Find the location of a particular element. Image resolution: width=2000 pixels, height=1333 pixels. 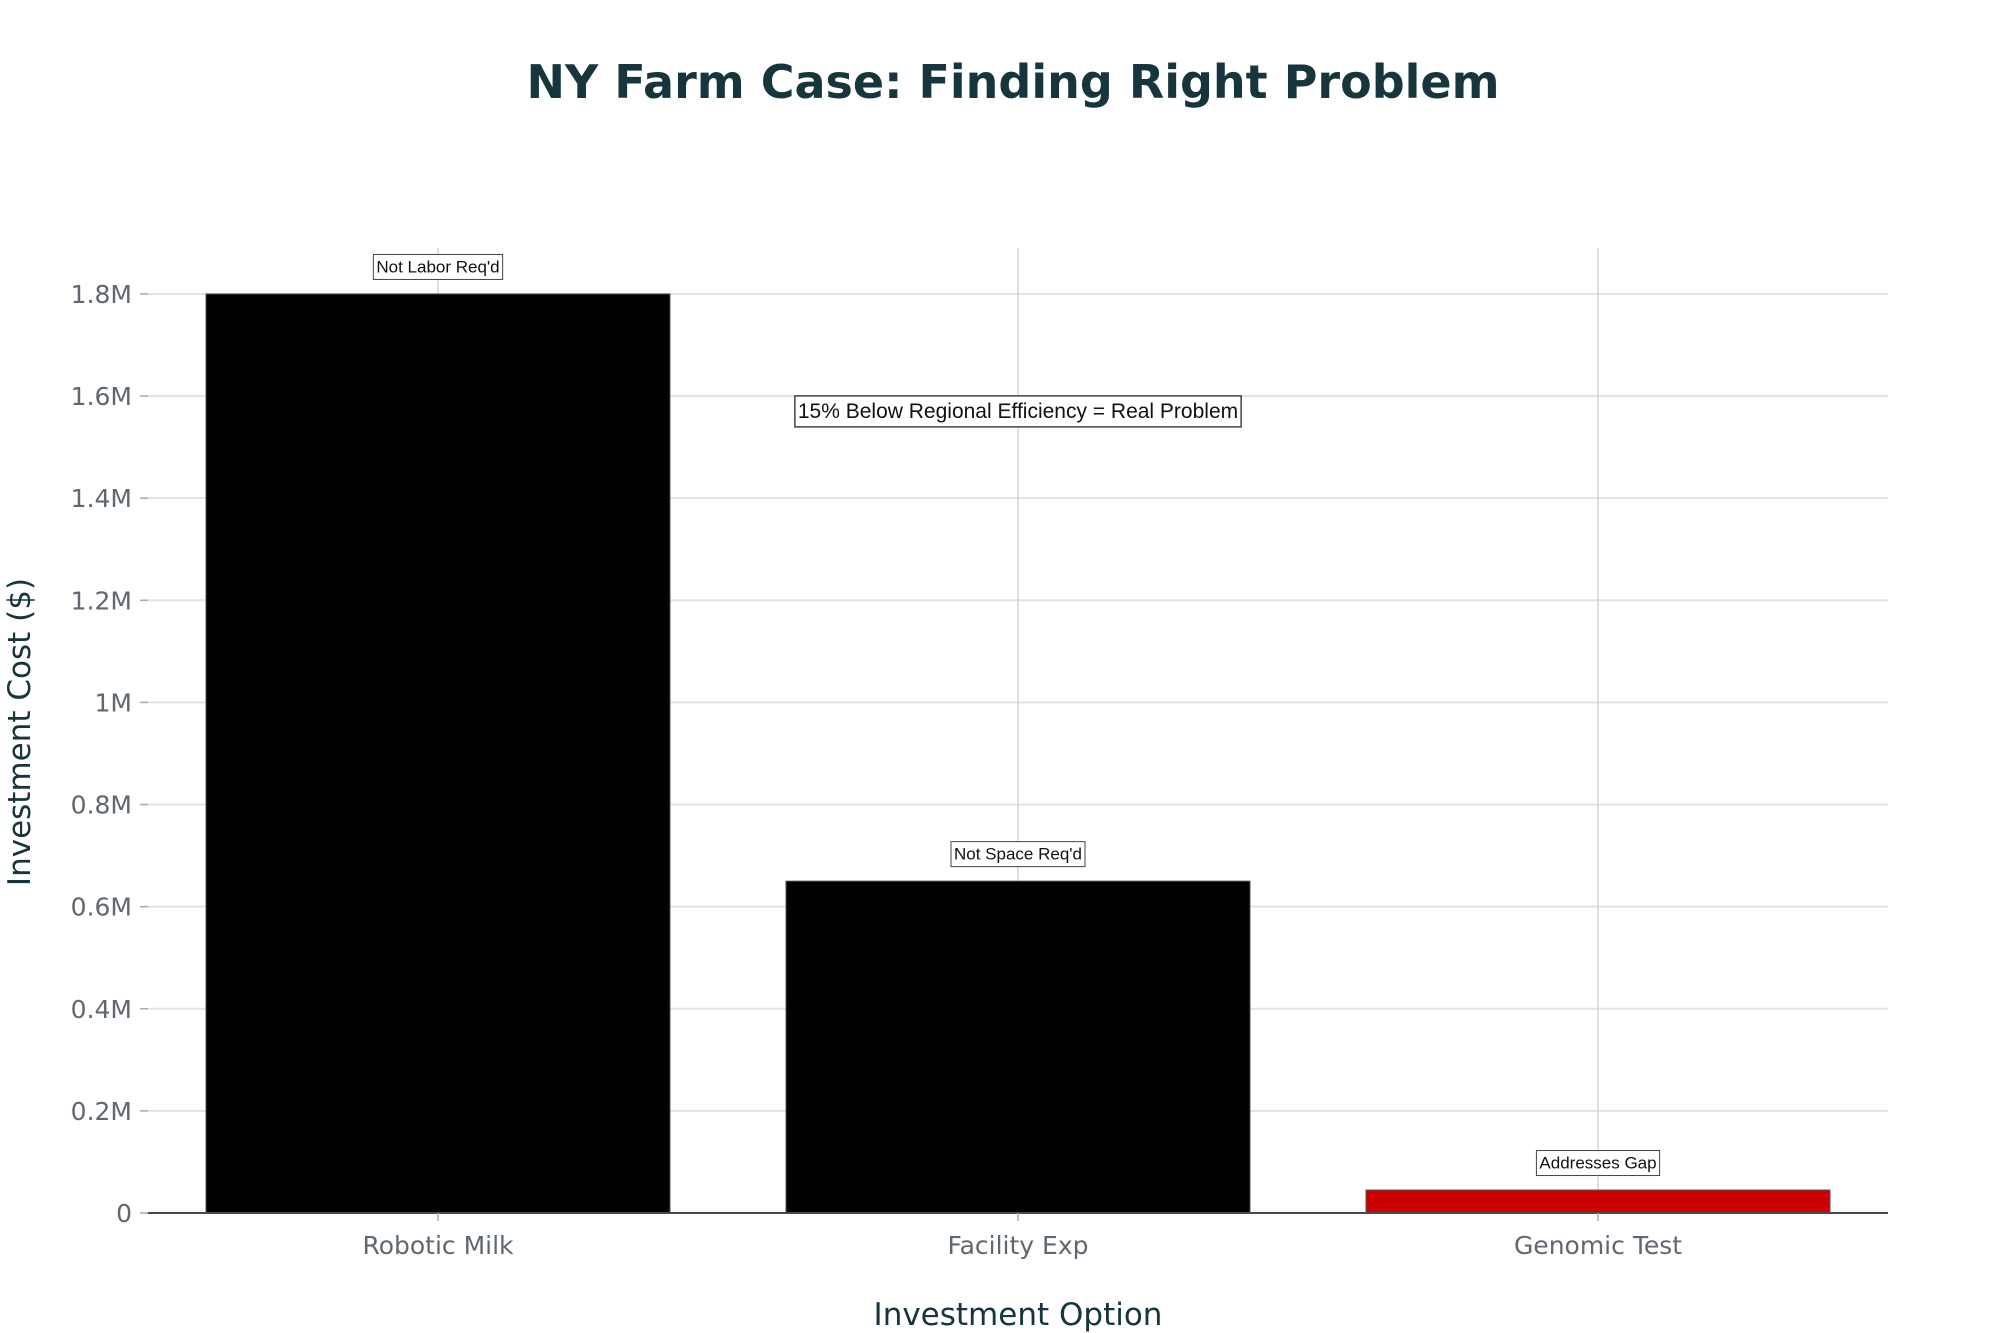

y-tick-label: 0.8M is located at coordinates (101, 805).